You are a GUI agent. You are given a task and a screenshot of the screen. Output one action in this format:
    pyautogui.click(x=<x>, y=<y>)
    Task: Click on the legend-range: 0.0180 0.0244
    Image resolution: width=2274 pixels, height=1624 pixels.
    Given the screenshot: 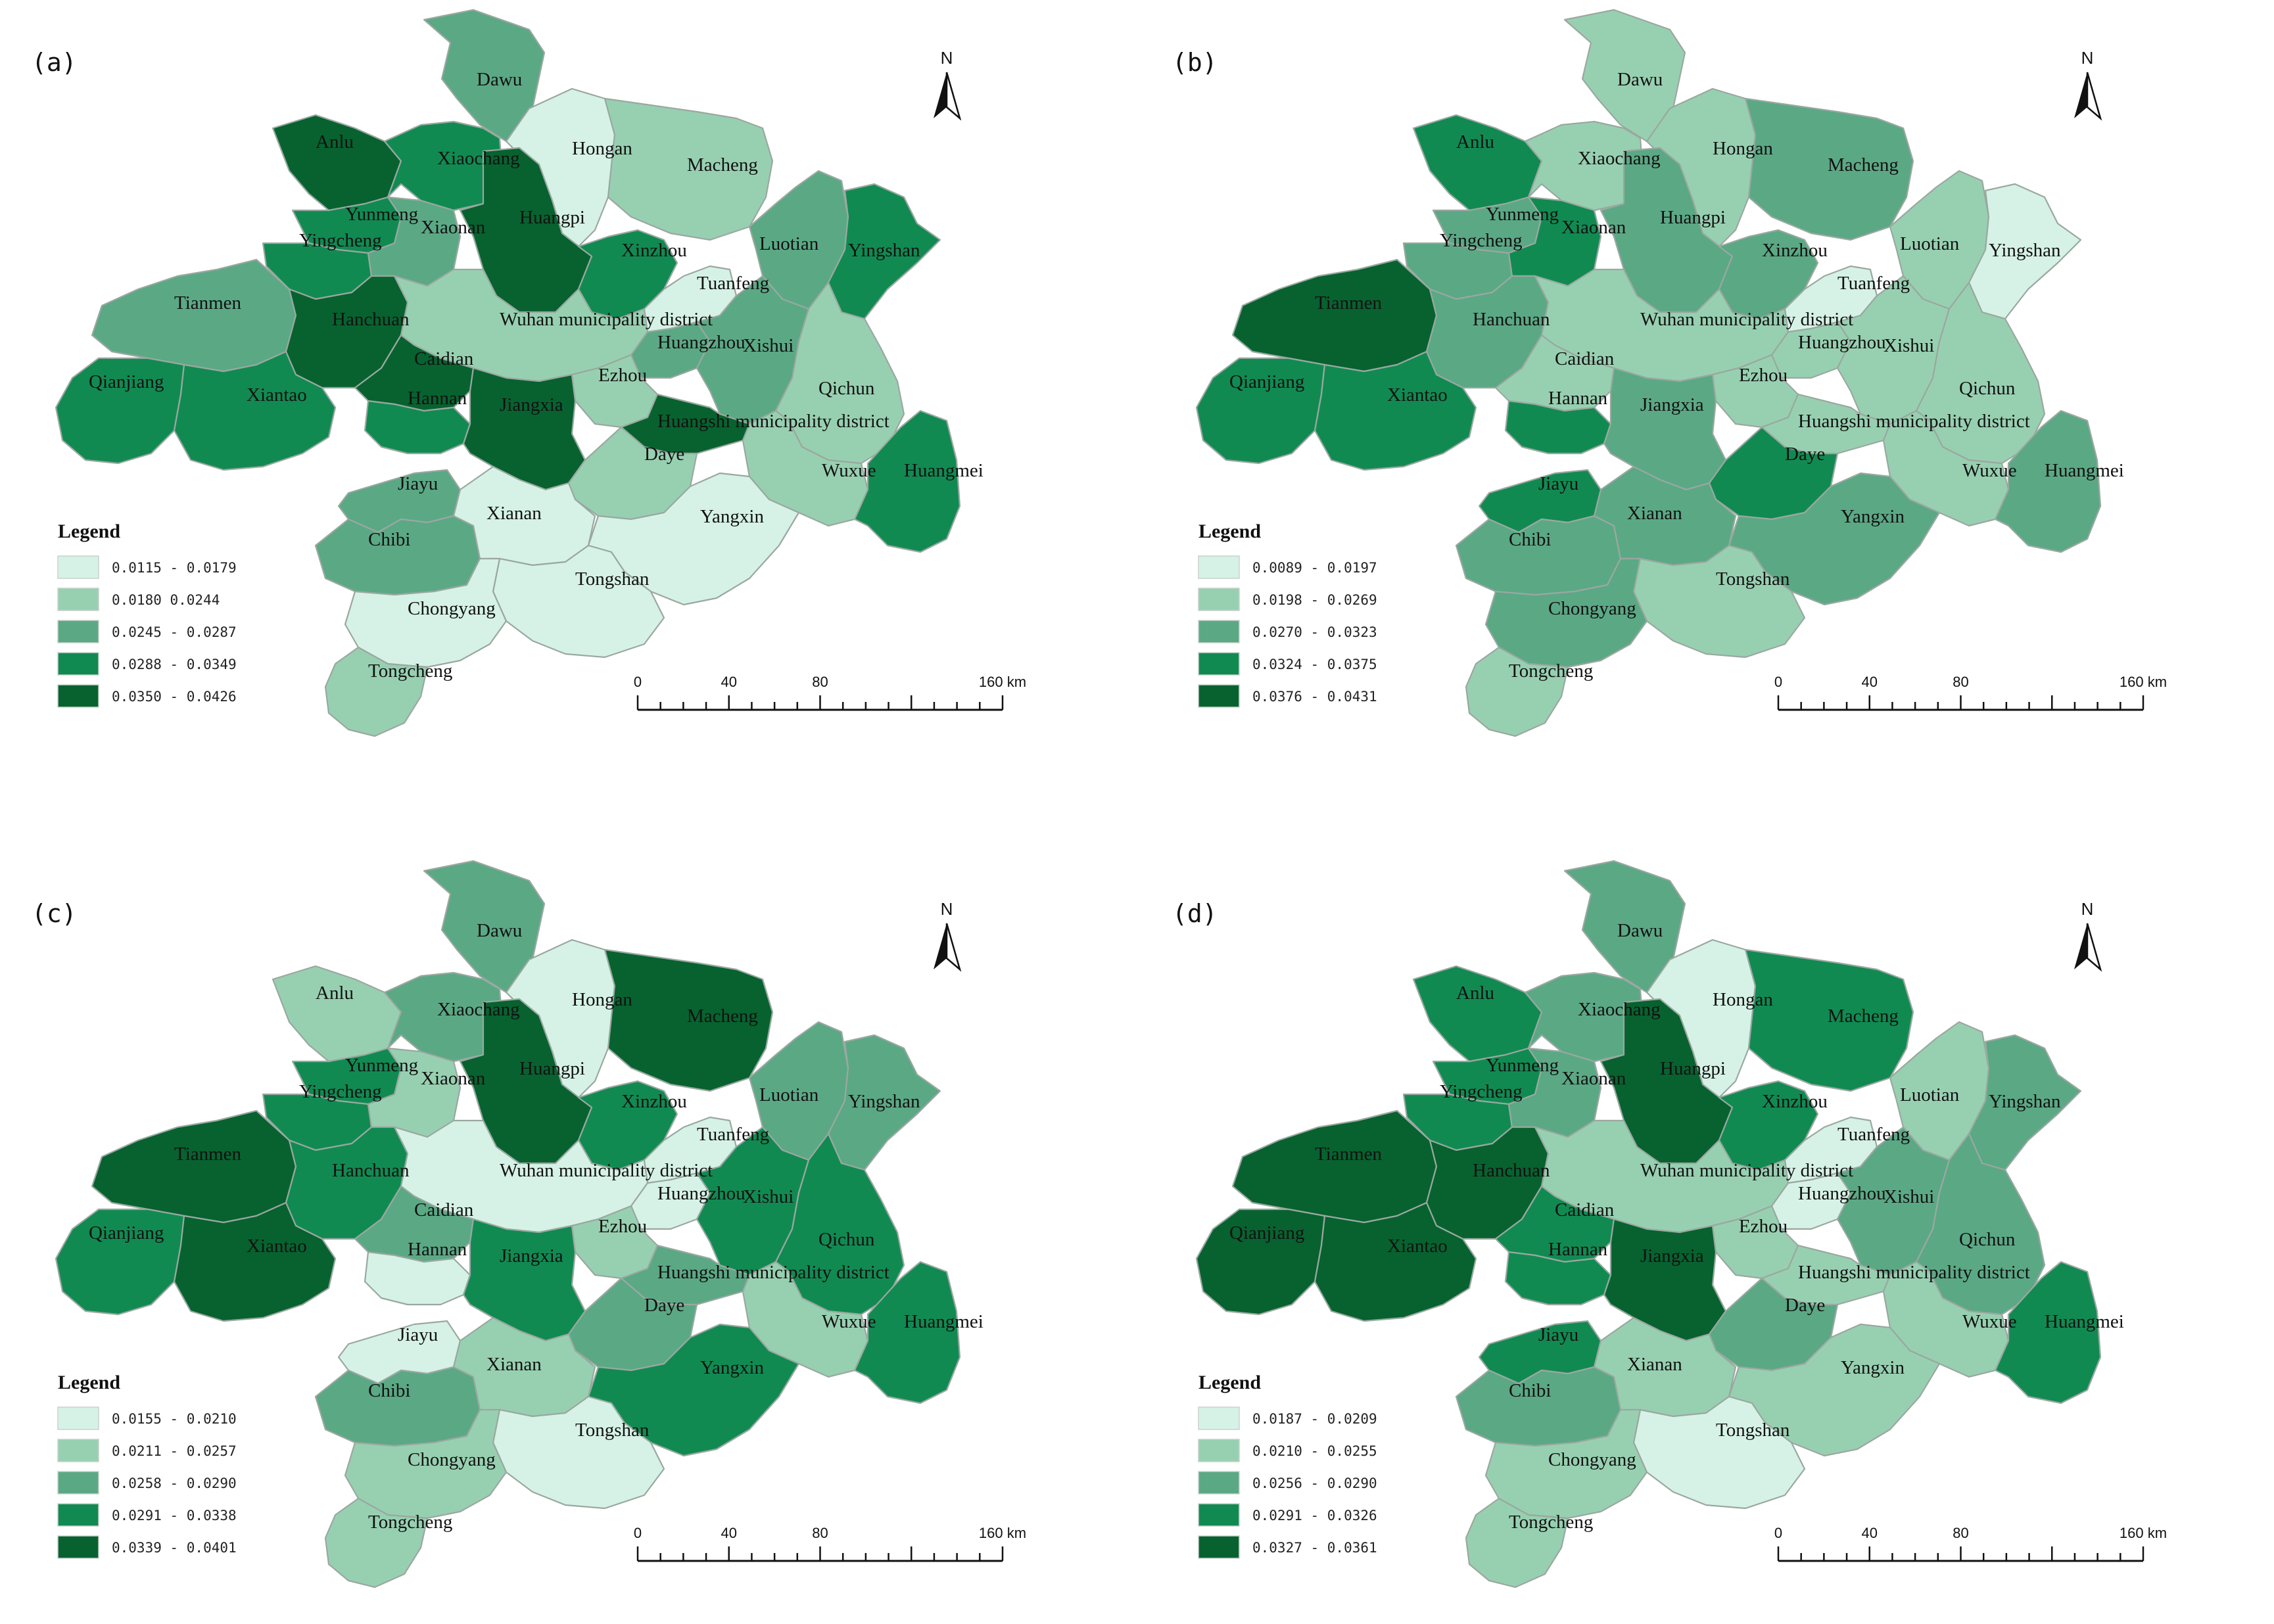 What is the action you would take?
    pyautogui.click(x=166, y=600)
    